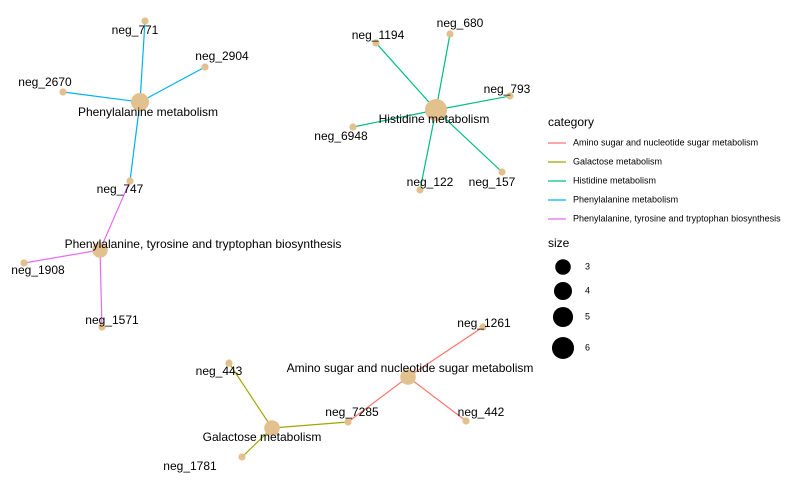 This screenshot has width=800, height=485. Describe the element at coordinates (559, 243) in the screenshot. I see `legend-title: size` at that location.